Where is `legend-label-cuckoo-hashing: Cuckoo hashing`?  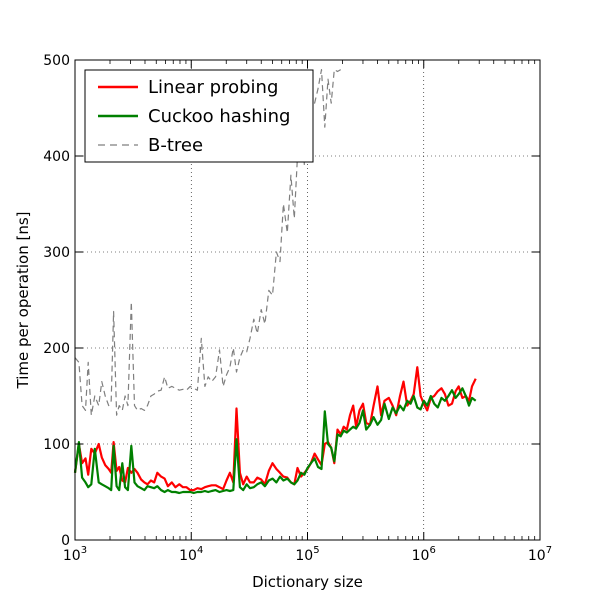
legend-label-cuckoo-hashing: Cuckoo hashing is located at coordinates (219, 116).